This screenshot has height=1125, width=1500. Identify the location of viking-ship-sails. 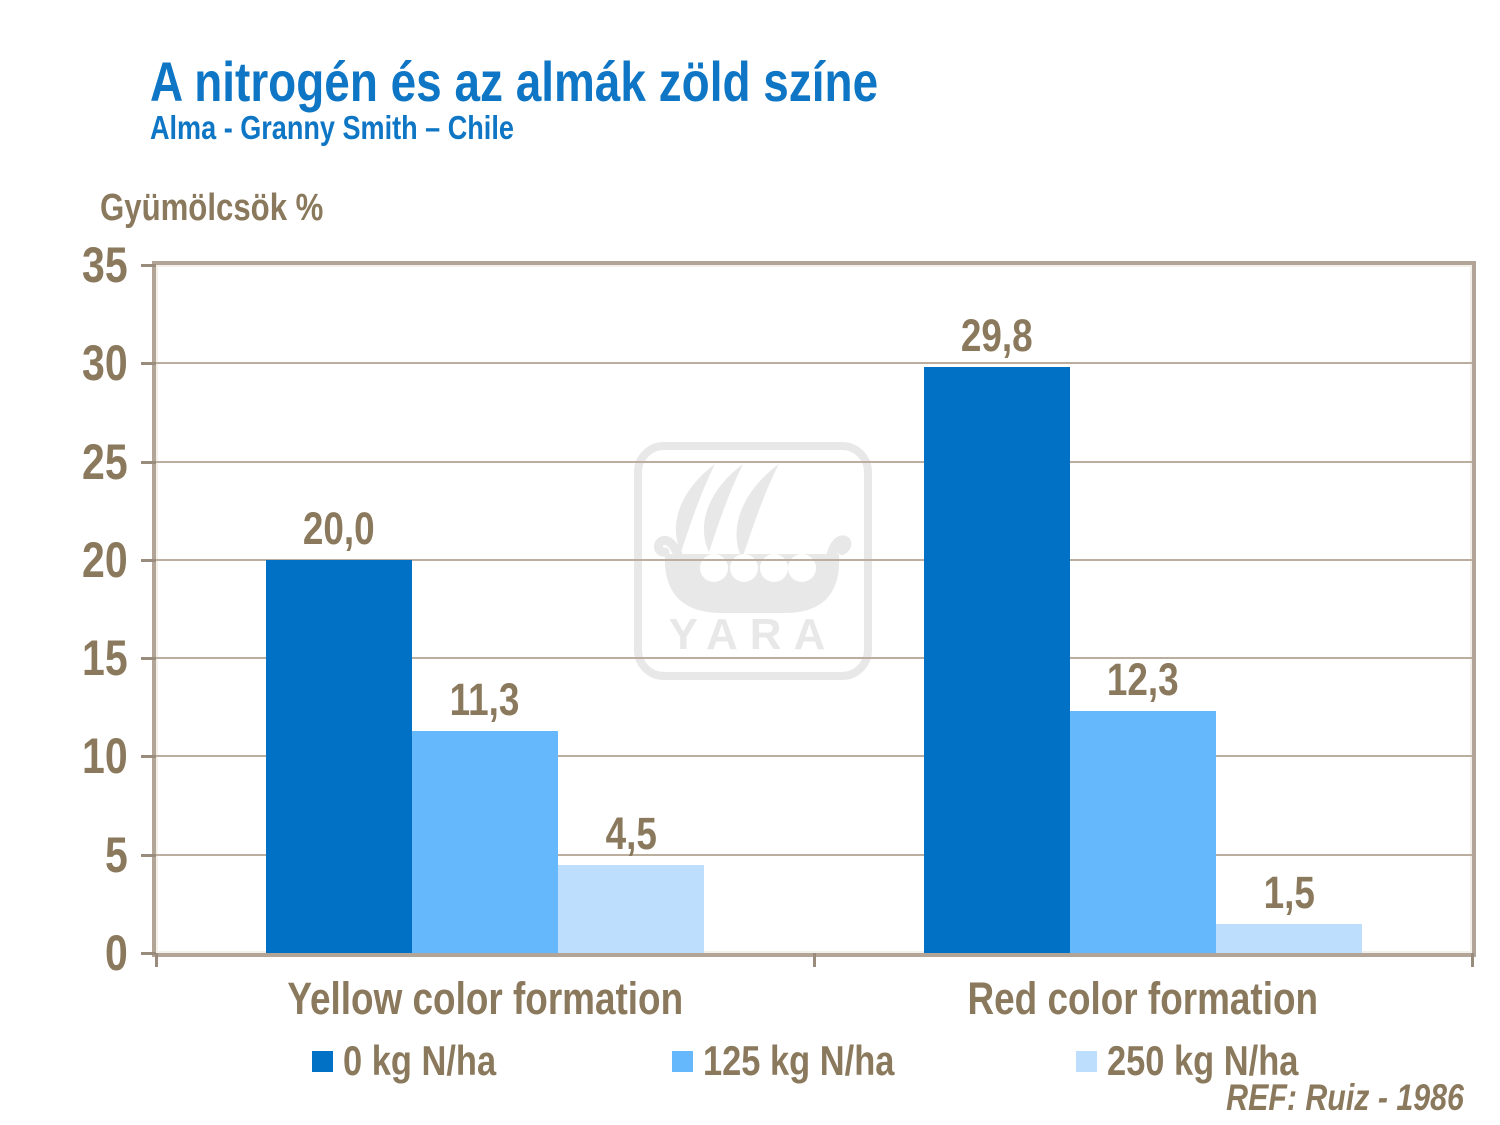
(727, 512).